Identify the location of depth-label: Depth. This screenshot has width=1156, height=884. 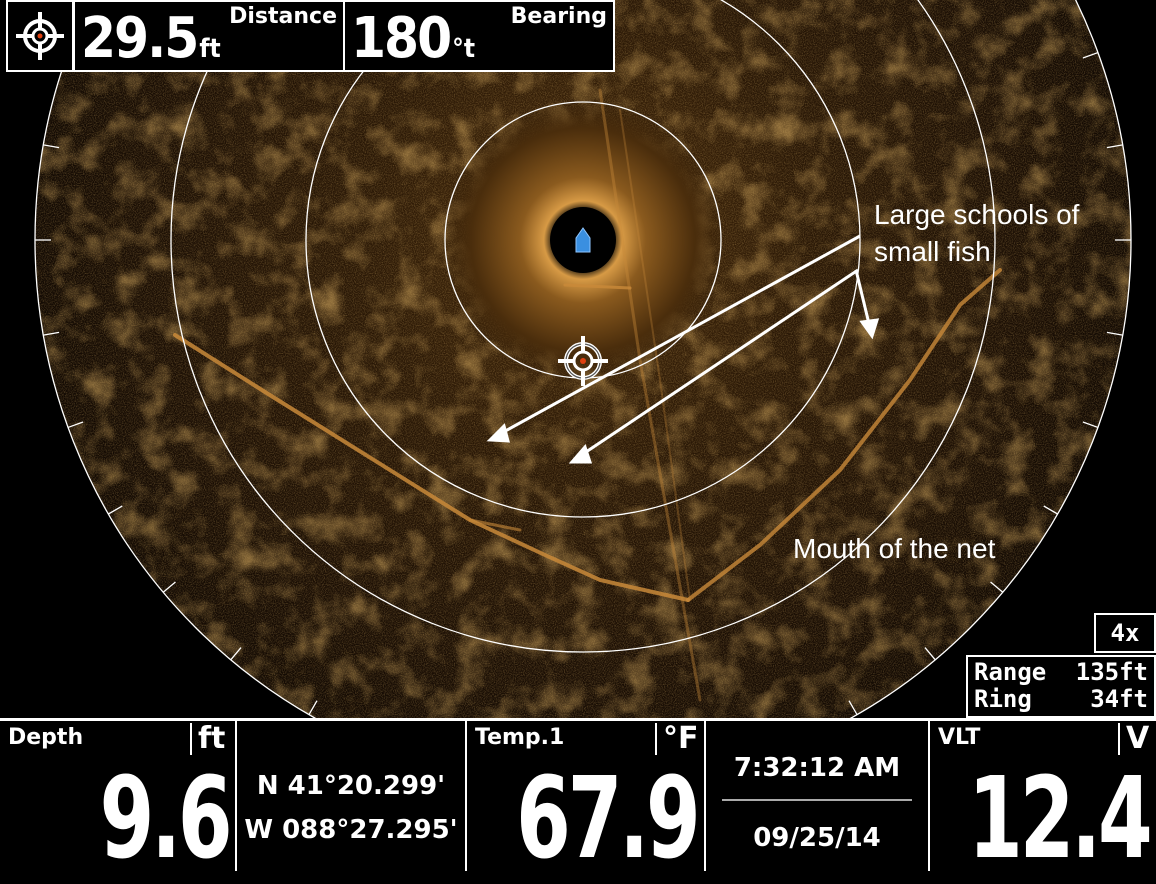
(46, 737).